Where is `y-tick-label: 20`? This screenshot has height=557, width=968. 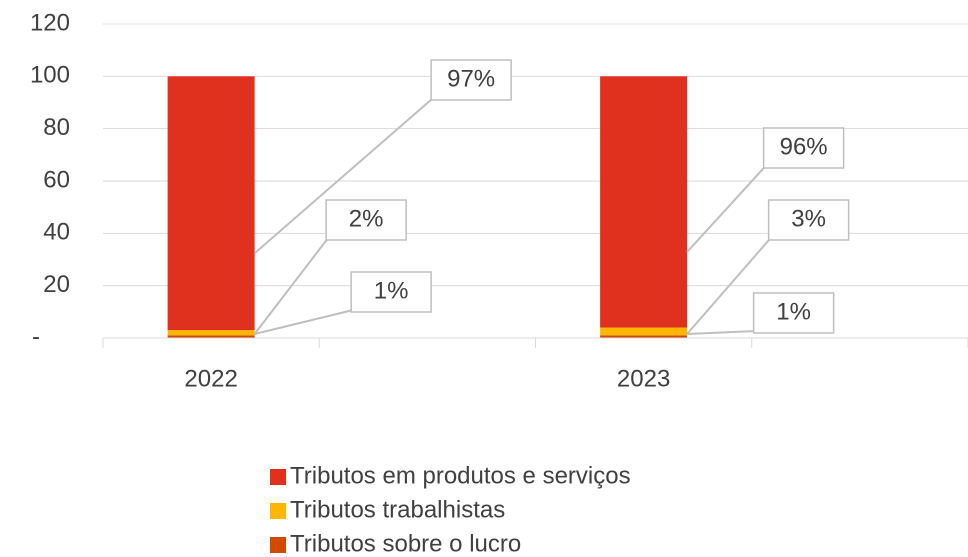 y-tick-label: 20 is located at coordinates (56, 284).